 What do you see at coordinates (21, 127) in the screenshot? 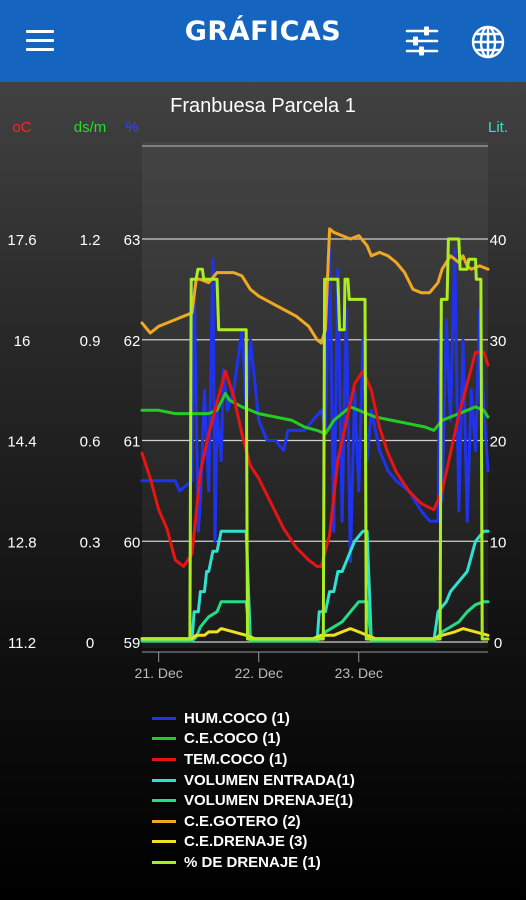
I see `axis-label-temp: oC` at bounding box center [21, 127].